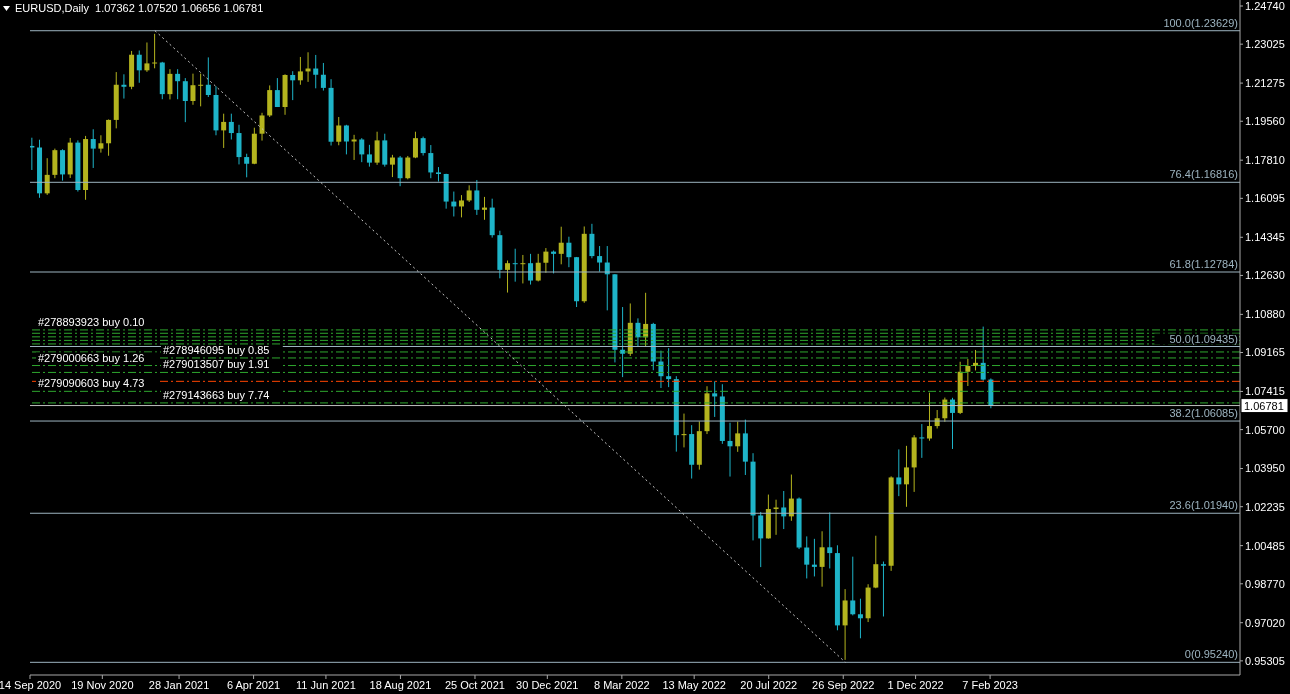 Image resolution: width=1290 pixels, height=694 pixels. I want to click on y-tick-label: 1.23025, so click(1265, 44).